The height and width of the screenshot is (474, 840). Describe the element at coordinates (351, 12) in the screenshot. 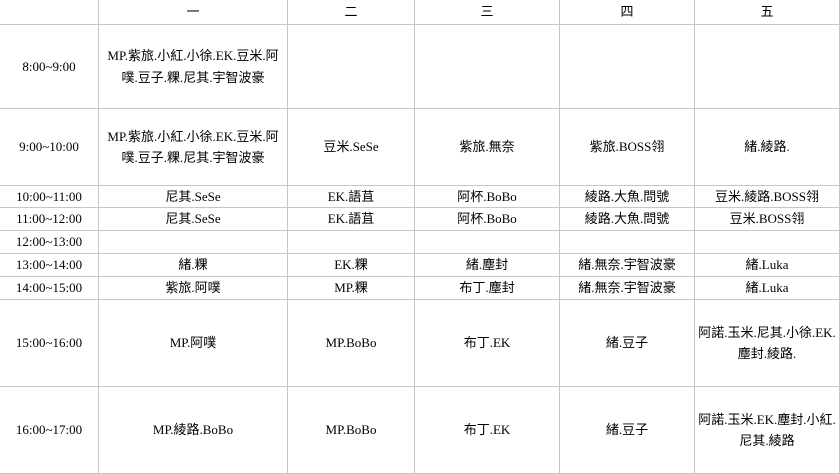

I see `column-header-tue: 二` at that location.